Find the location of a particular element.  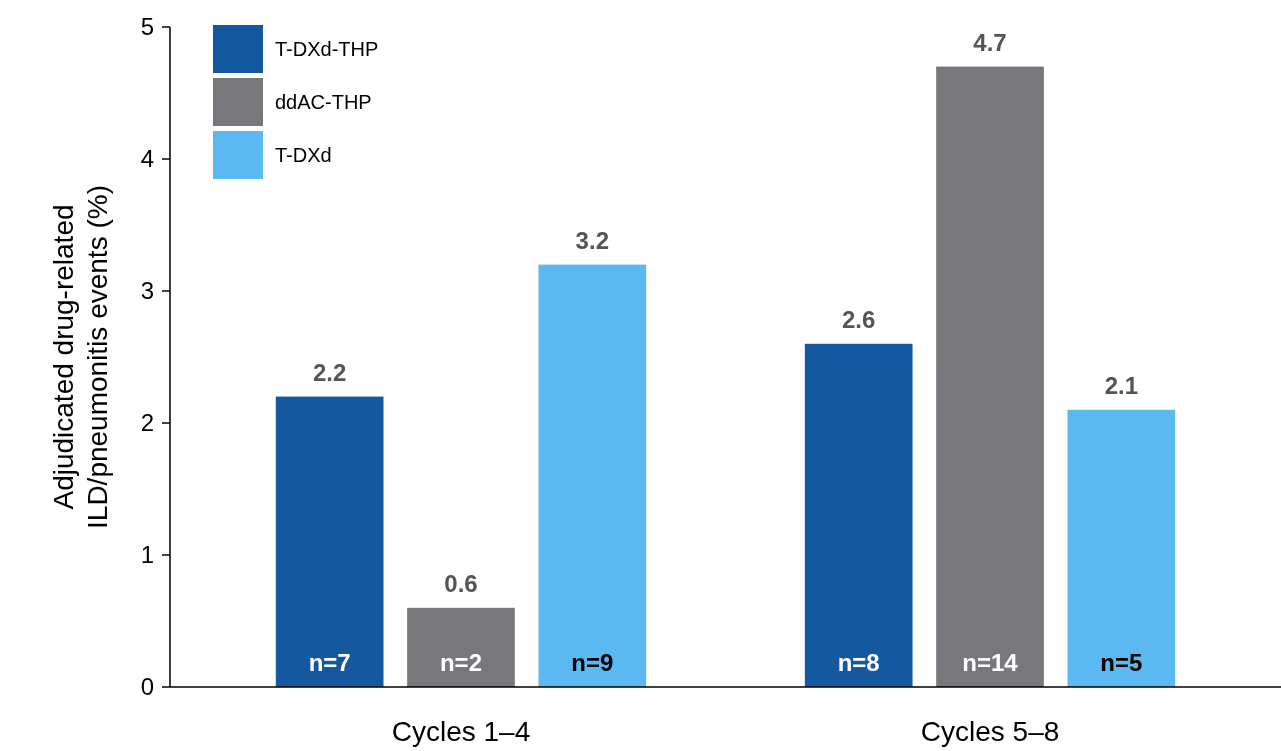

data-label: 2.1 is located at coordinates (1121, 385).